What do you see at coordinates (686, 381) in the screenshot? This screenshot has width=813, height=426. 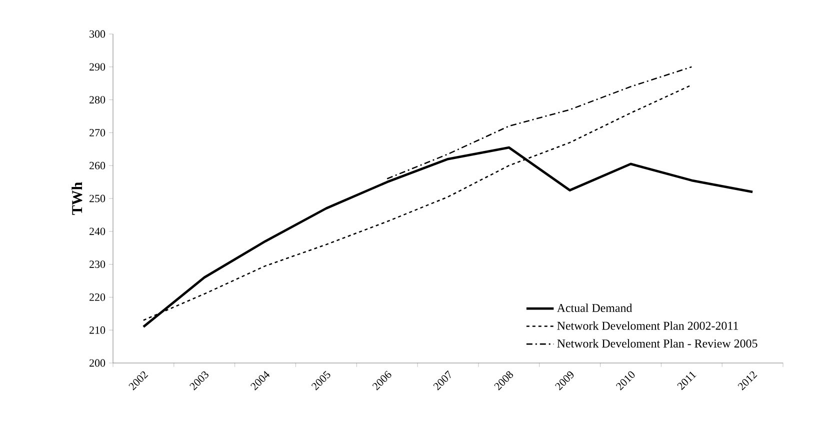 I see `x-tick-label: 2011` at bounding box center [686, 381].